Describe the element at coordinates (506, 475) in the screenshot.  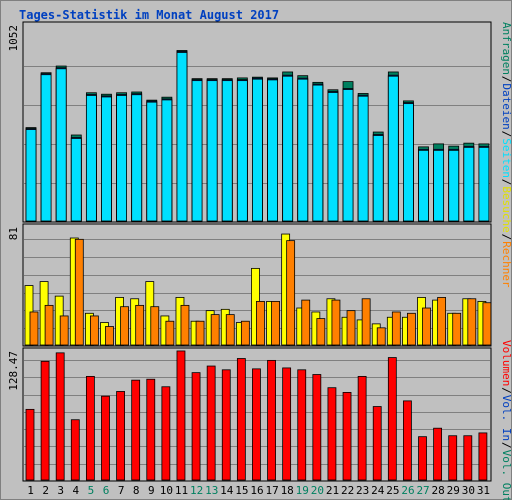
I see `right-label: Vol. Out` at that location.